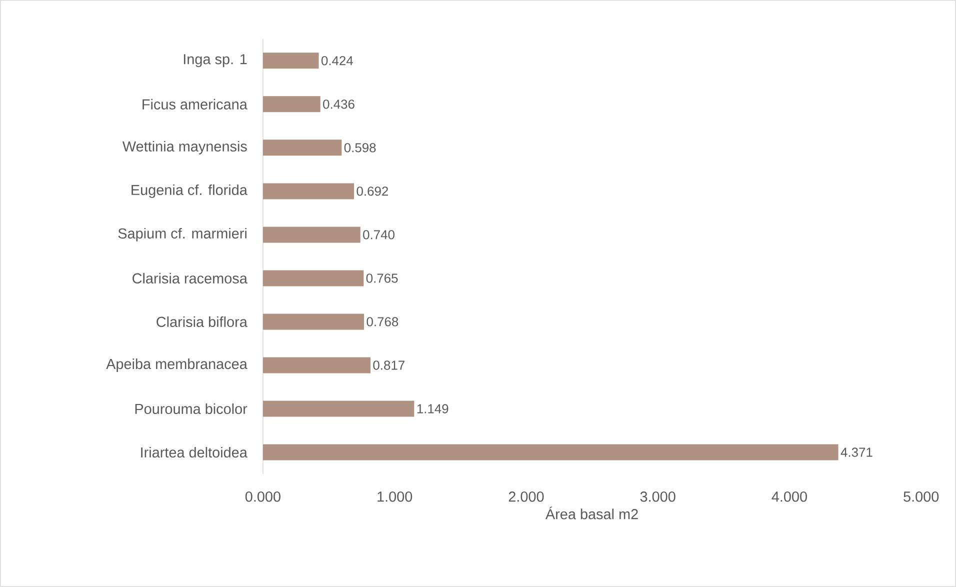 The width and height of the screenshot is (956, 587). I want to click on y-tick-label: Wettinia maynensis, so click(184, 147).